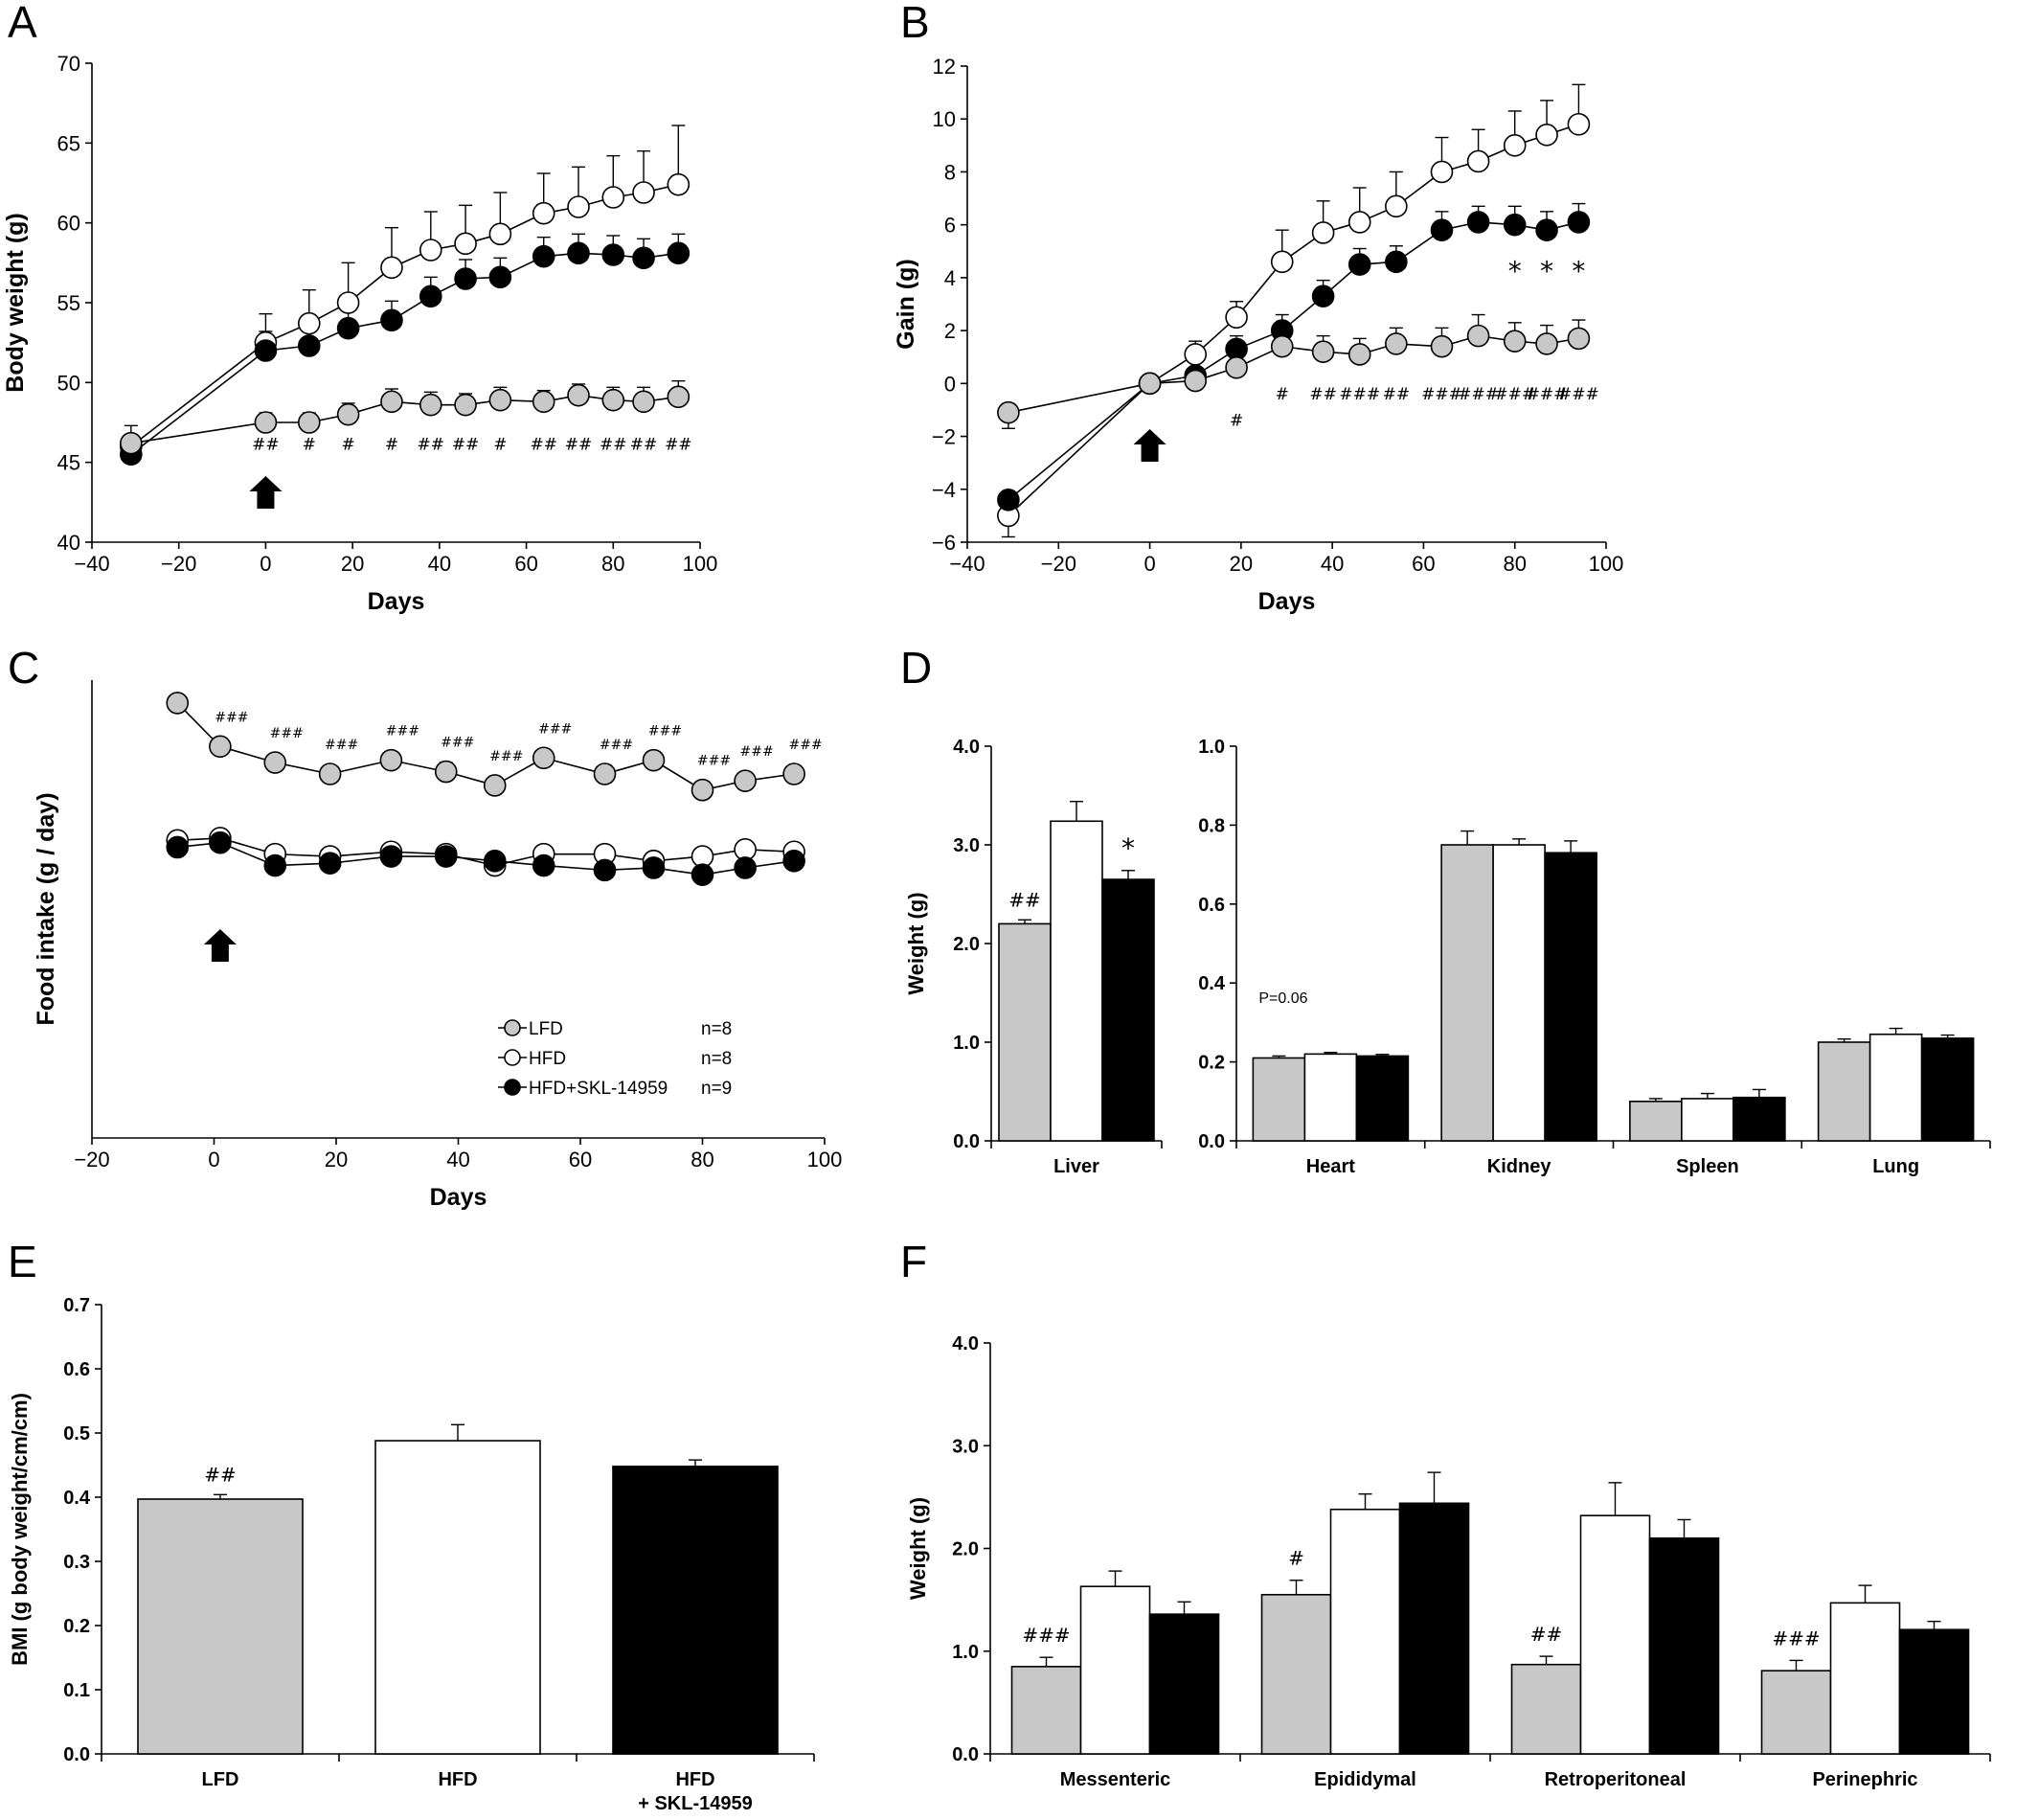  What do you see at coordinates (702, 1160) in the screenshot?
I see `x-tick-label: 80` at bounding box center [702, 1160].